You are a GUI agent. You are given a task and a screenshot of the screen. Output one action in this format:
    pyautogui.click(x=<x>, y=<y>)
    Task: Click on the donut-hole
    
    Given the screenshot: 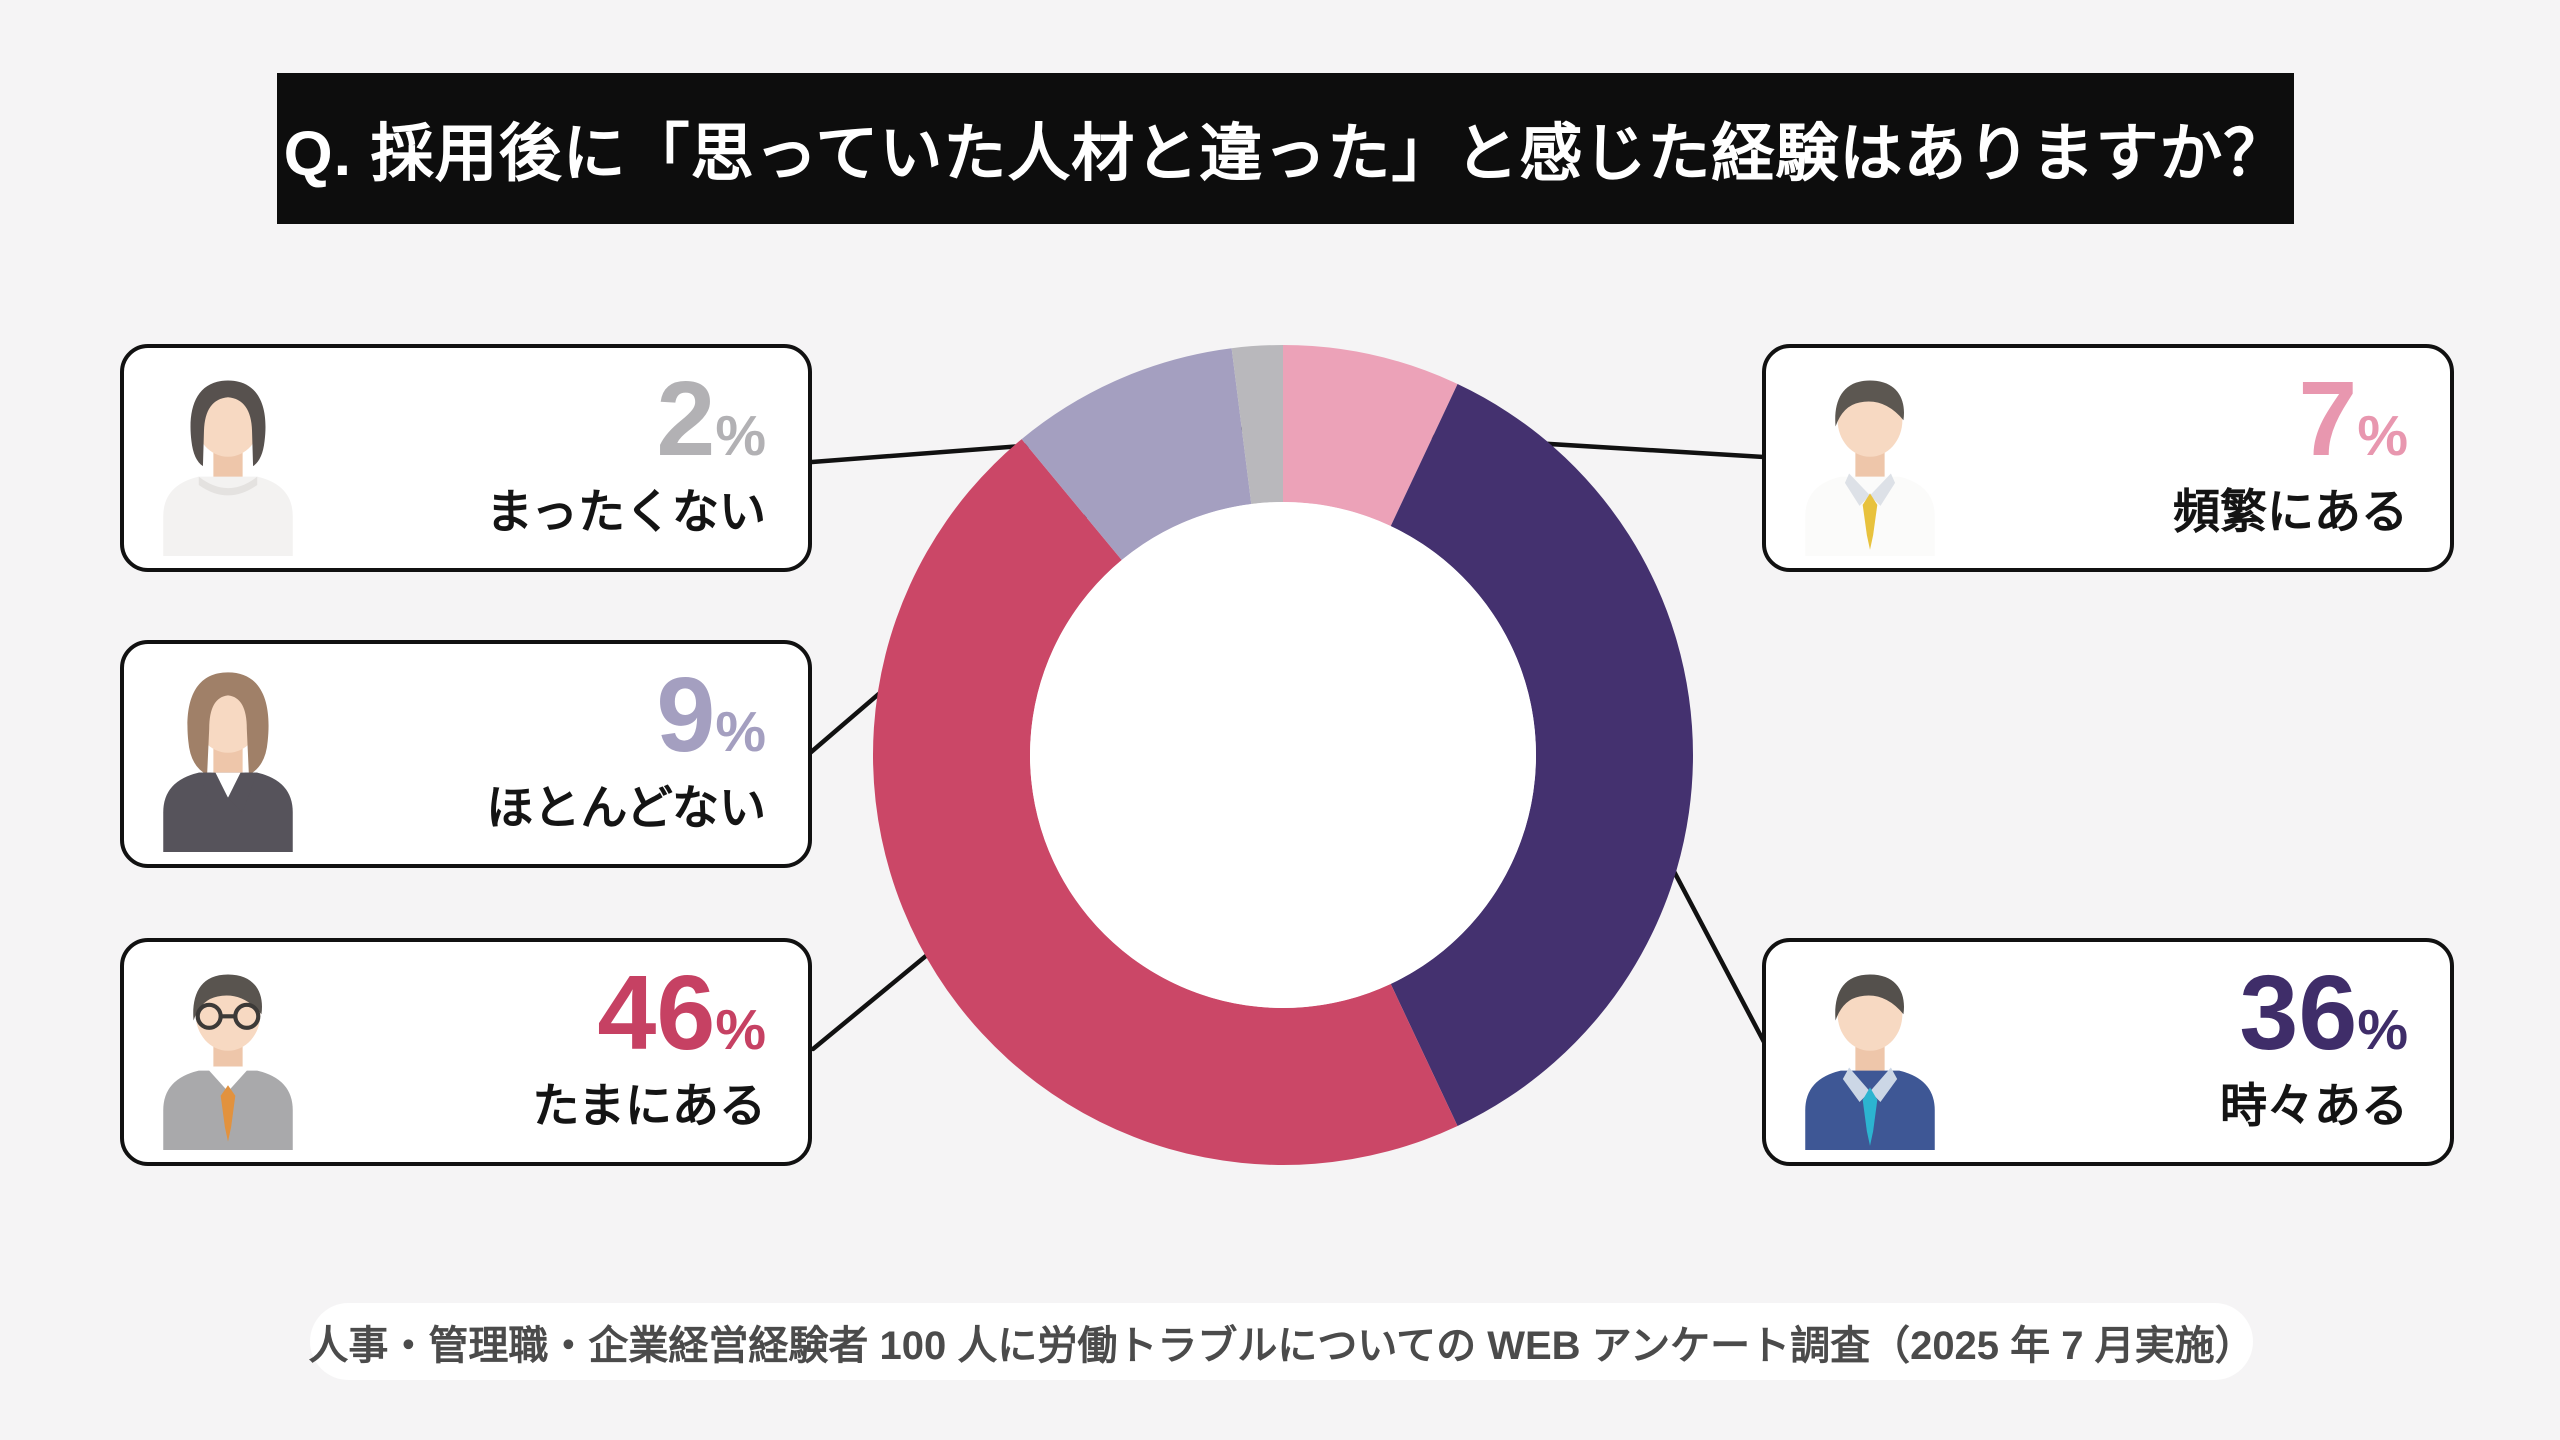 What is the action you would take?
    pyautogui.click(x=1283, y=755)
    